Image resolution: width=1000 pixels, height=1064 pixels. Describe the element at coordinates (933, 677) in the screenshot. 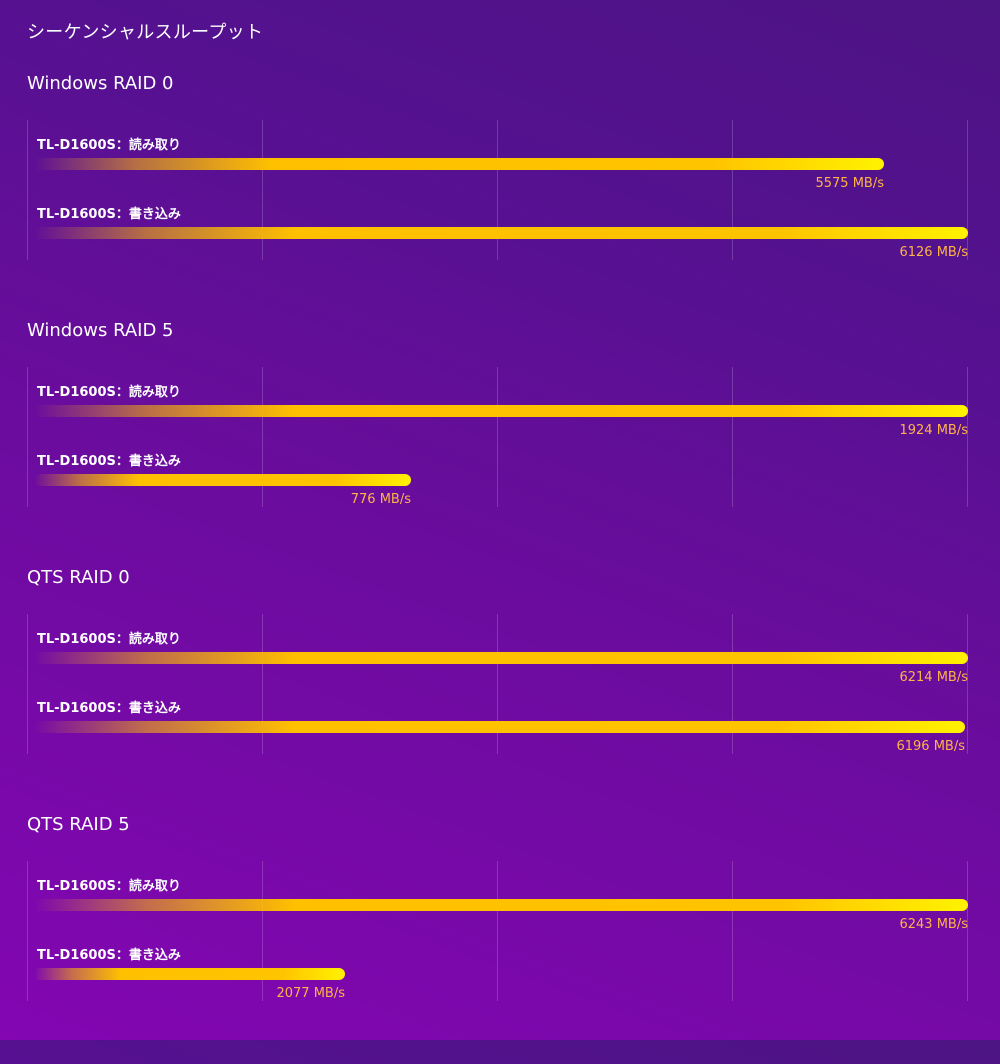

I see `bar-value-label: 6214 MB/s` at that location.